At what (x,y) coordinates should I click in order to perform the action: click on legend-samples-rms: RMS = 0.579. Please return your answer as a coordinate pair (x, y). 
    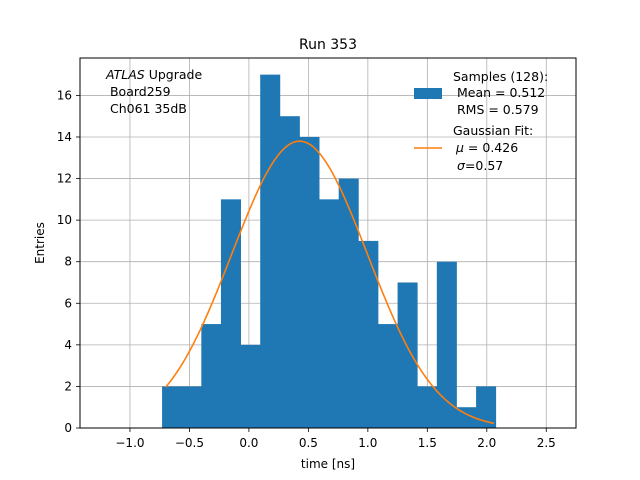
    Looking at the image, I should click on (496, 109).